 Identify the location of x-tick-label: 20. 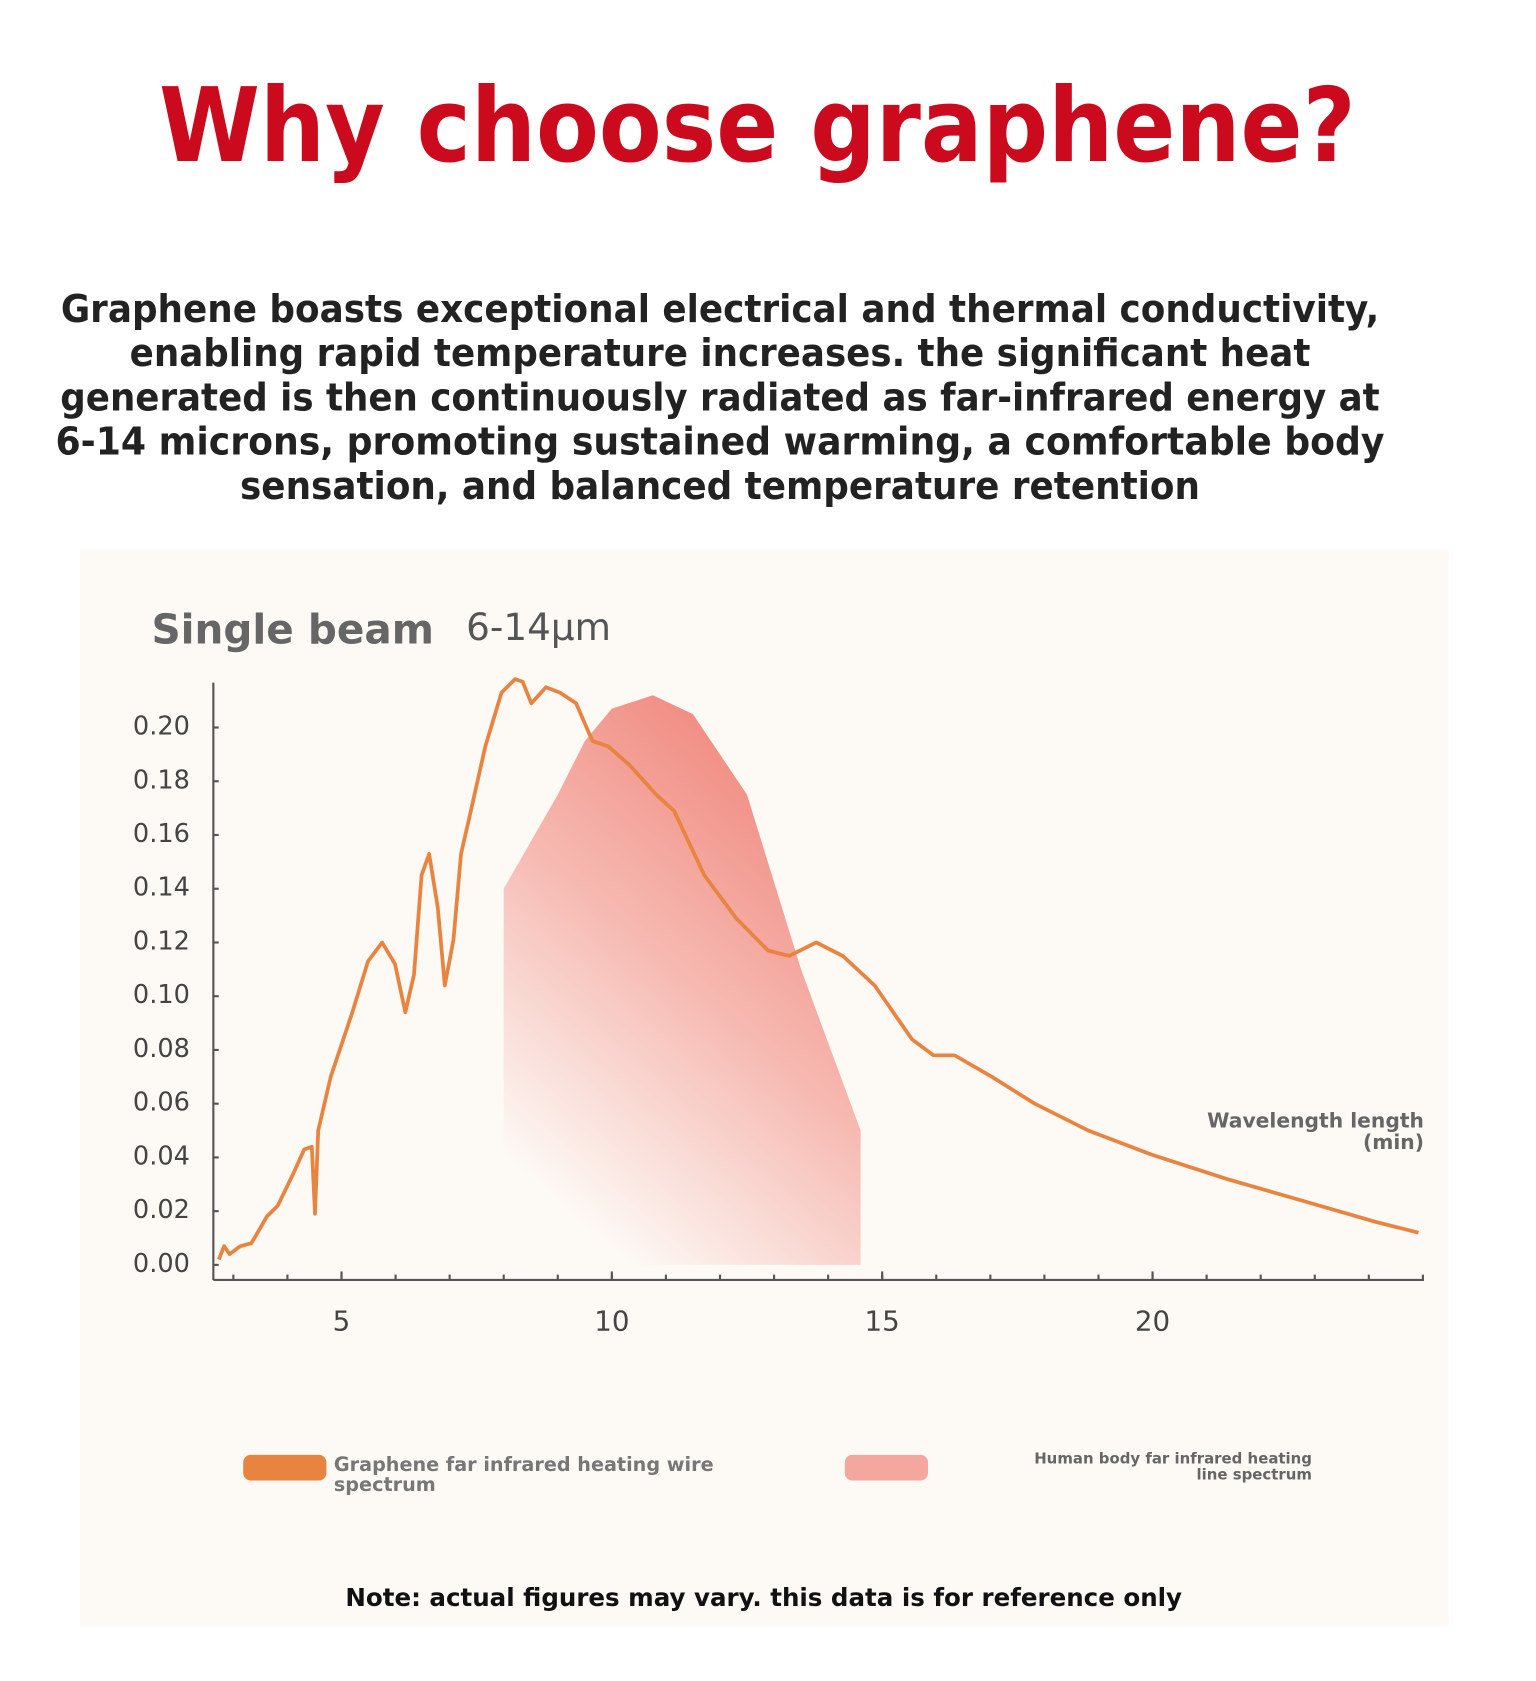
(1152, 1321).